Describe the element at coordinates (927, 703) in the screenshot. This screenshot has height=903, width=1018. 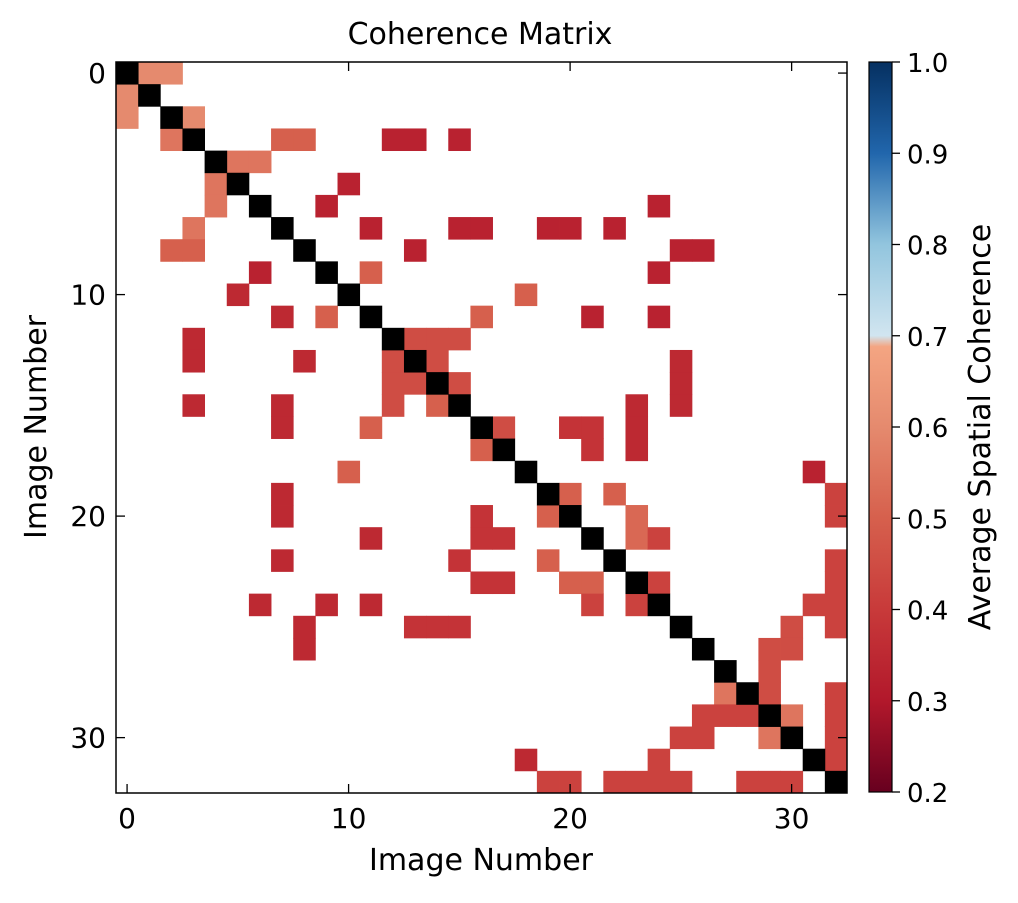
I see `colorbar-tick-label: 0.3` at that location.